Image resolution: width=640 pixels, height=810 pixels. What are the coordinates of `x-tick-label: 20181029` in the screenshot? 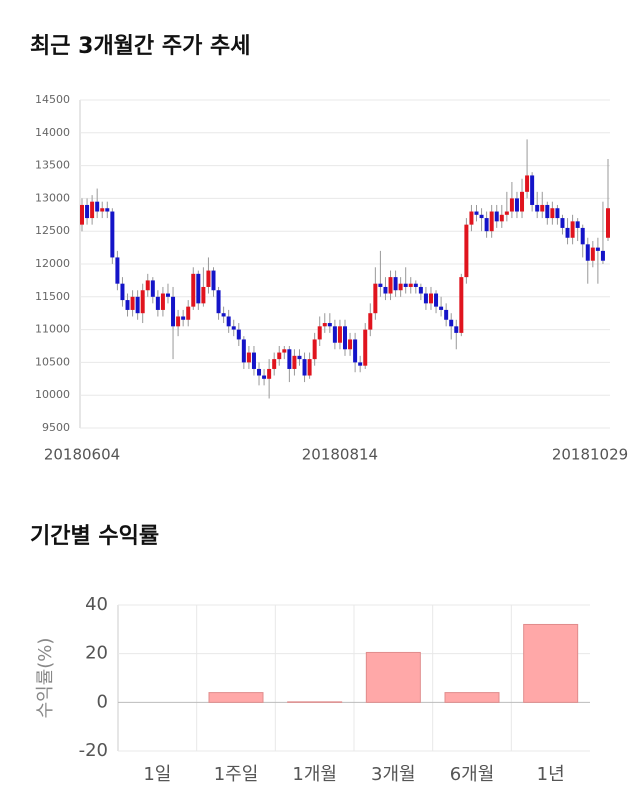 It's located at (590, 455).